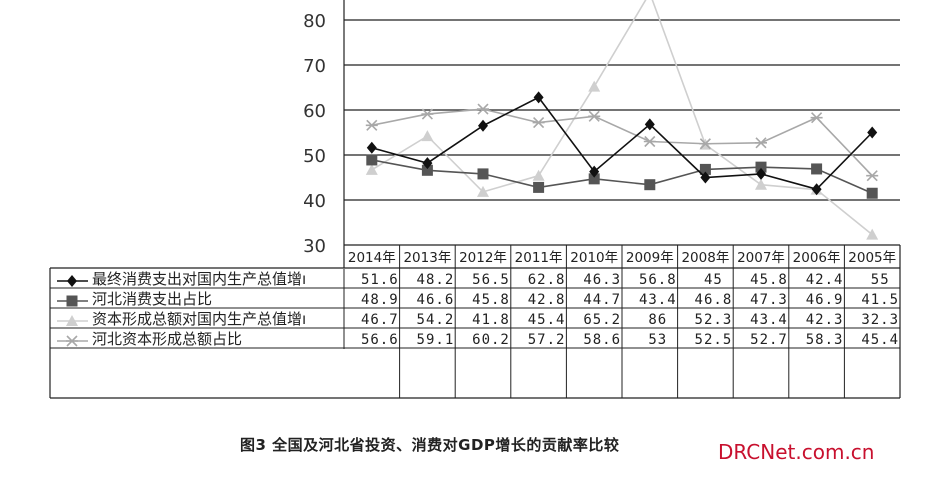  Describe the element at coordinates (657, 320) in the screenshot. I see `data-label: 86` at that location.